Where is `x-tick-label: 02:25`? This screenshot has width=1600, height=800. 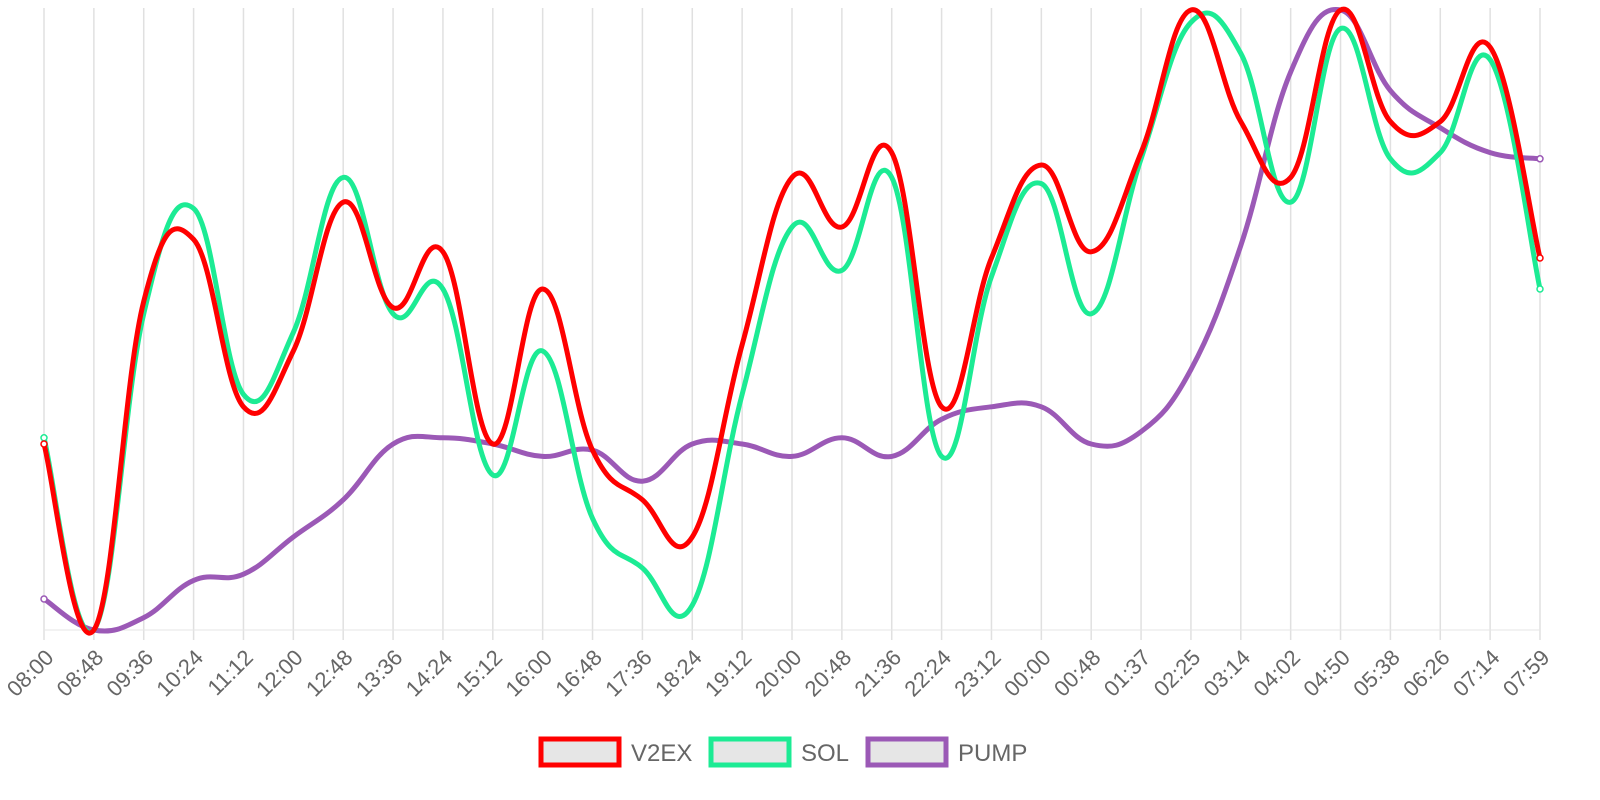 x-tick-label: 02:25 is located at coordinates (1177, 673).